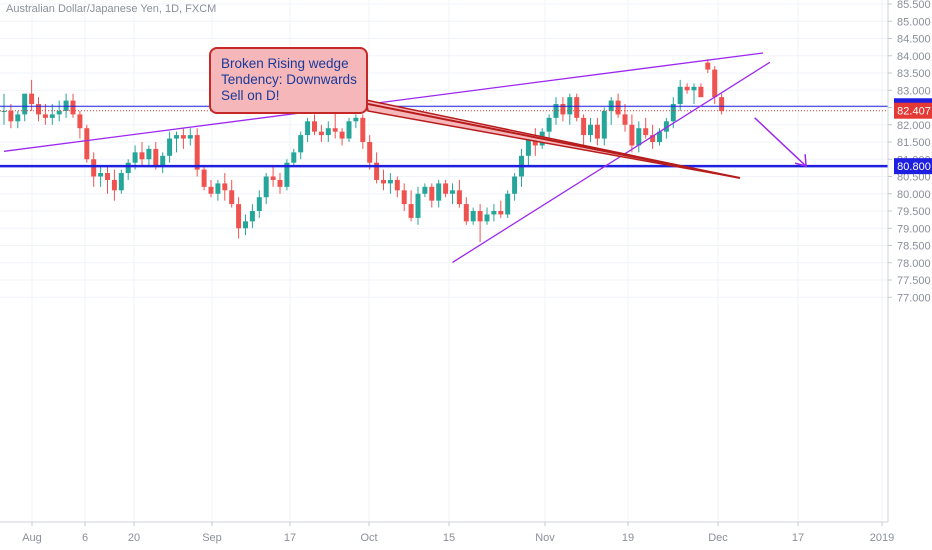 The width and height of the screenshot is (932, 550). Describe the element at coordinates (611, 162) in the screenshot. I see `wedge-lower-line` at that location.